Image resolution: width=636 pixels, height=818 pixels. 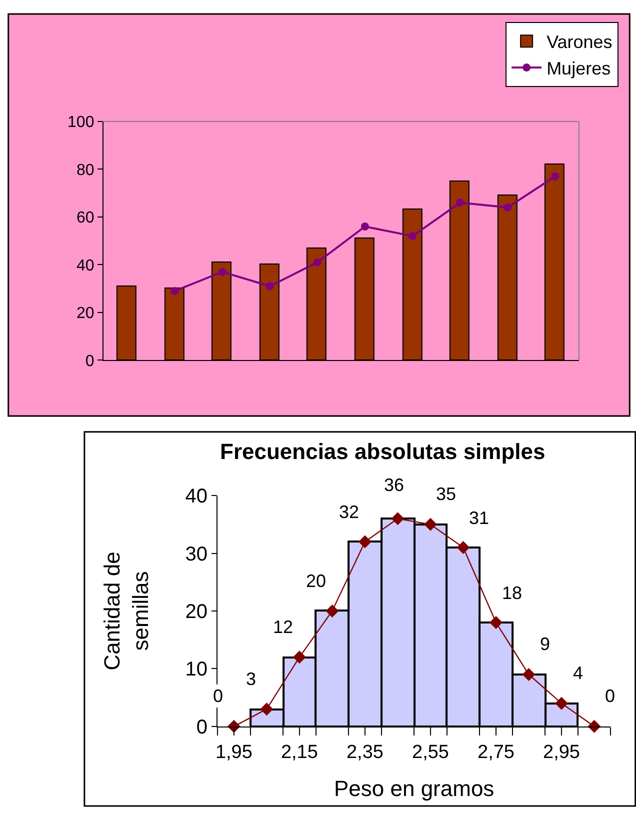 I want to click on data-label: 20, so click(x=316, y=581).